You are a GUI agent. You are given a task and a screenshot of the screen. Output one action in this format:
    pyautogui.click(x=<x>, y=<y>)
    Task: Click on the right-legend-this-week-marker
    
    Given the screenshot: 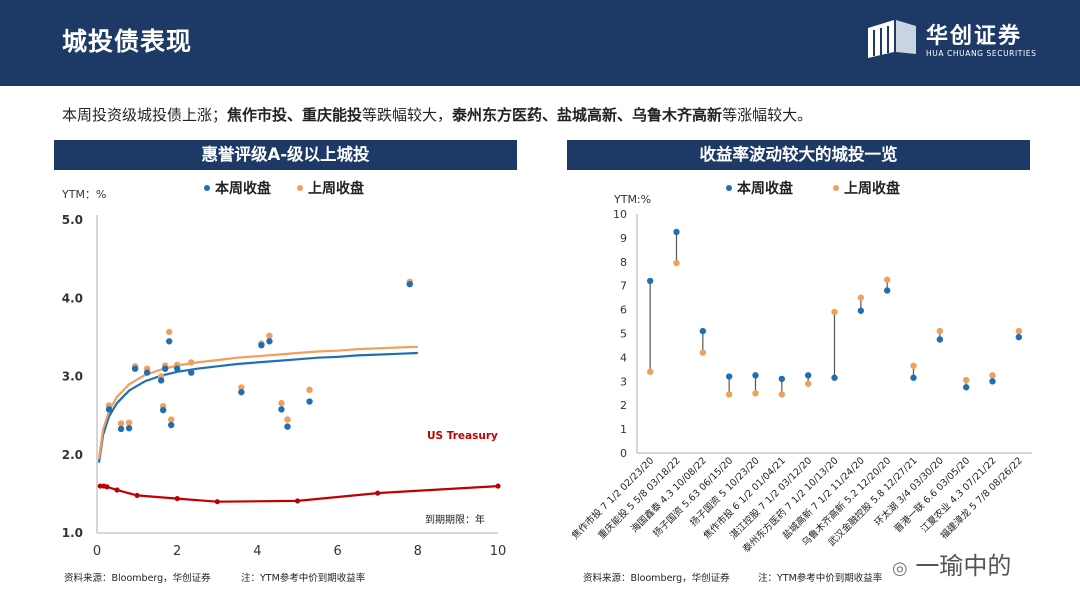 What is the action you would take?
    pyautogui.click(x=729, y=188)
    